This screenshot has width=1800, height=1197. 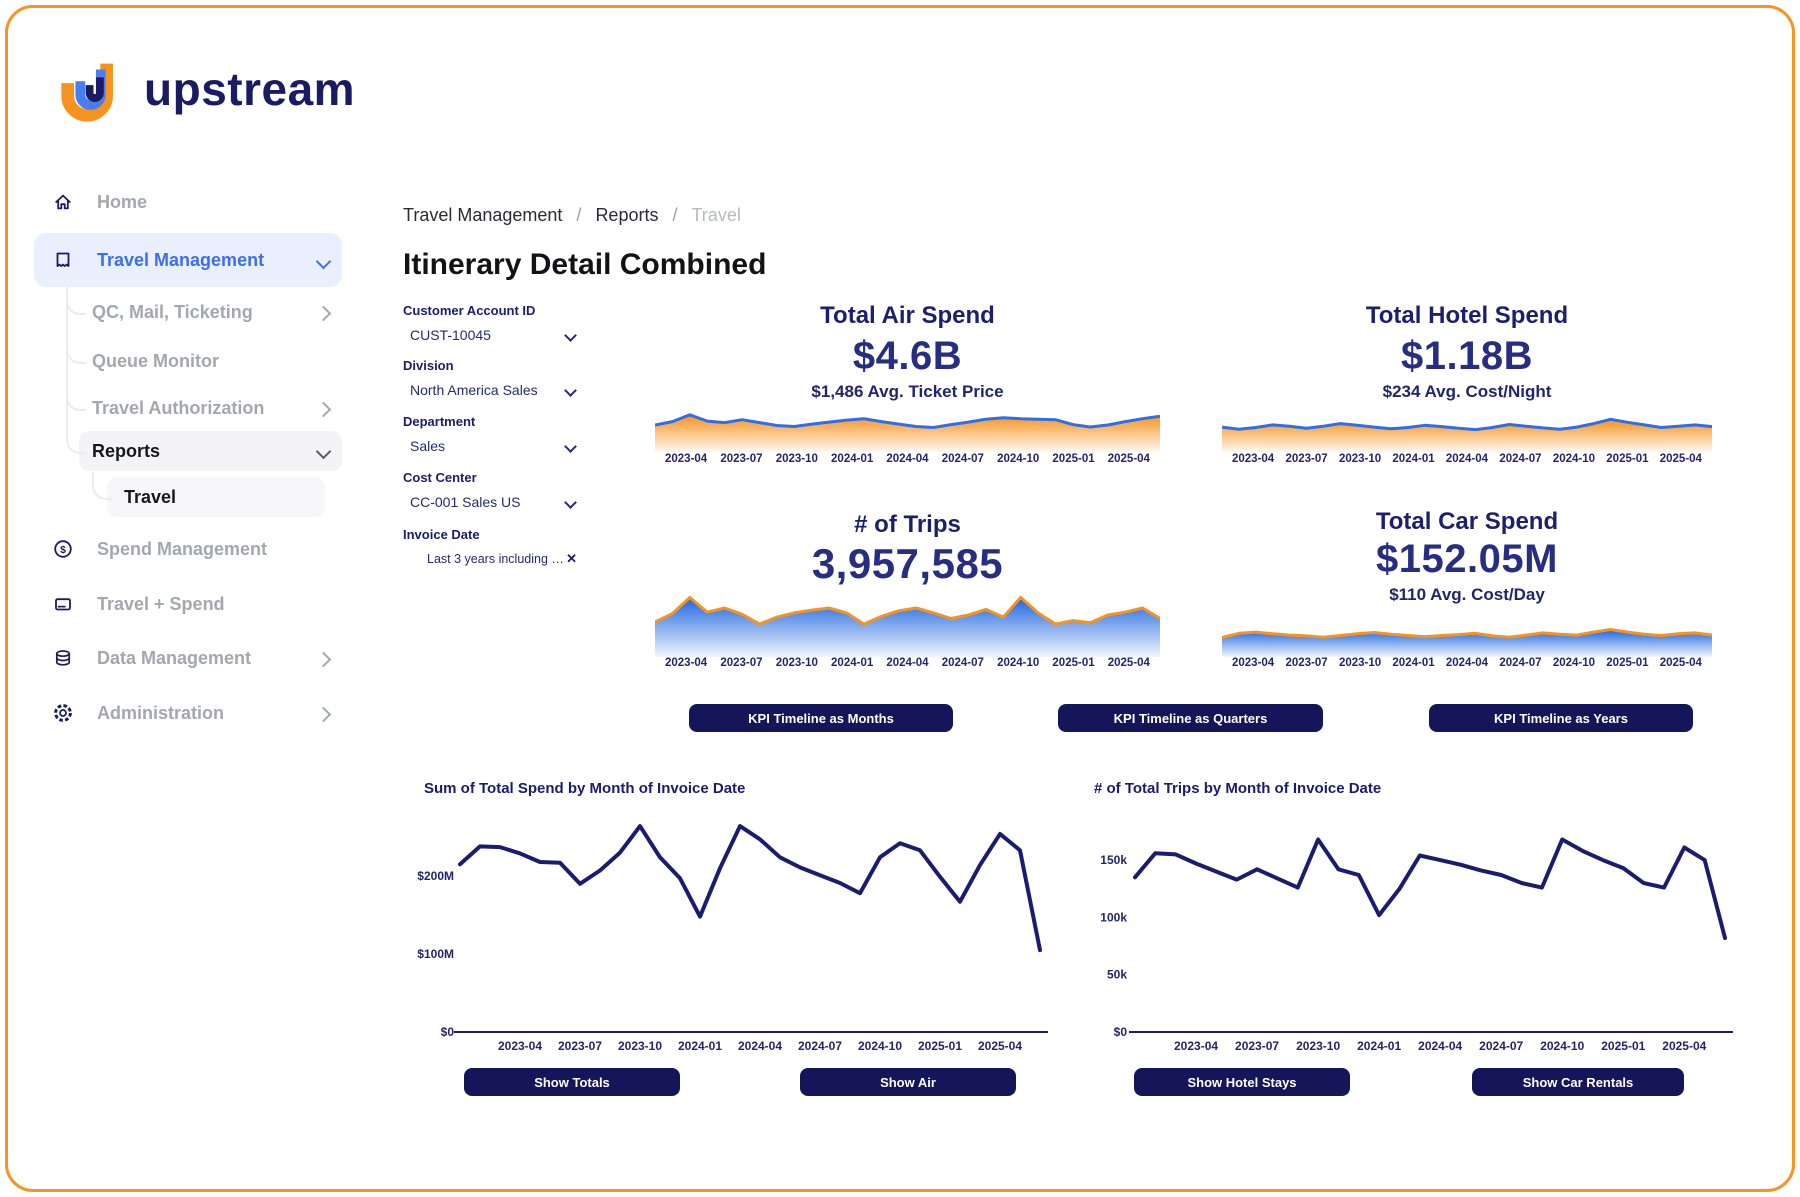 I want to click on trips-sparkline, so click(x=907, y=622).